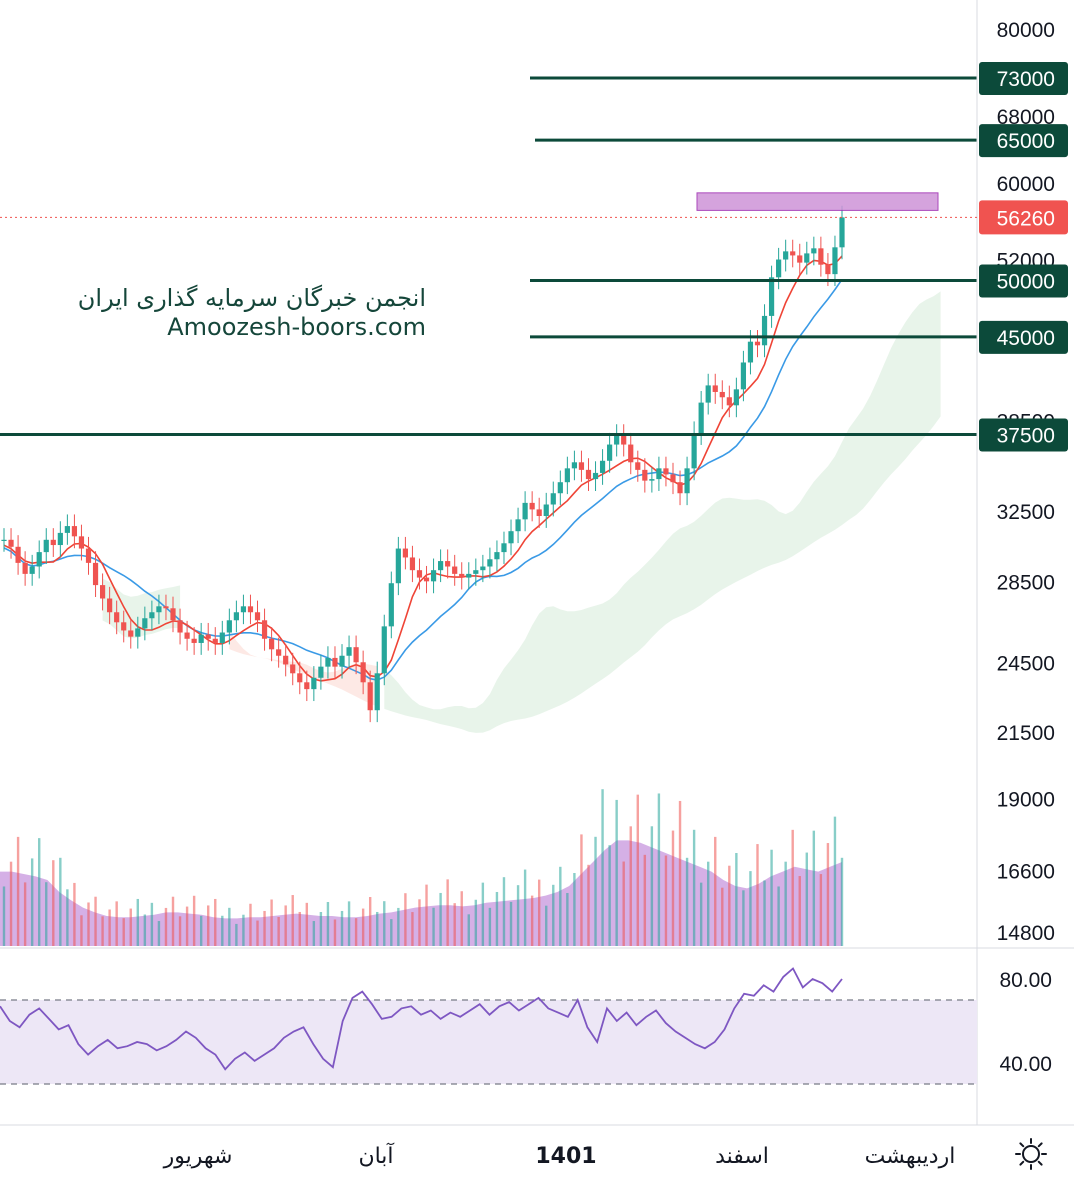 This screenshot has width=1074, height=1182. I want to click on price-tick-label: 16600, so click(1026, 872).